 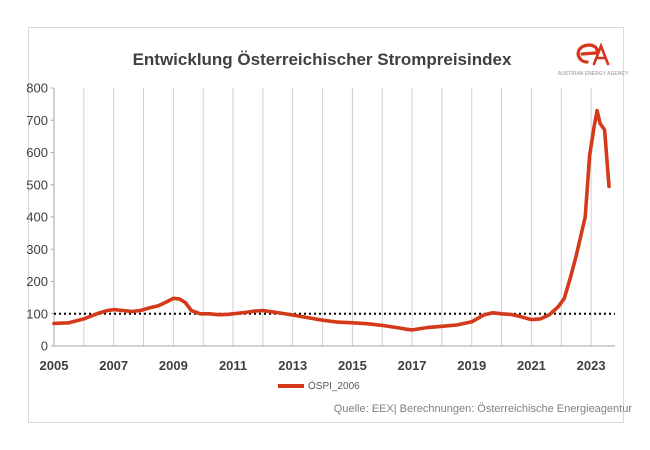 I want to click on x-tick-label: 2013, so click(x=292, y=365).